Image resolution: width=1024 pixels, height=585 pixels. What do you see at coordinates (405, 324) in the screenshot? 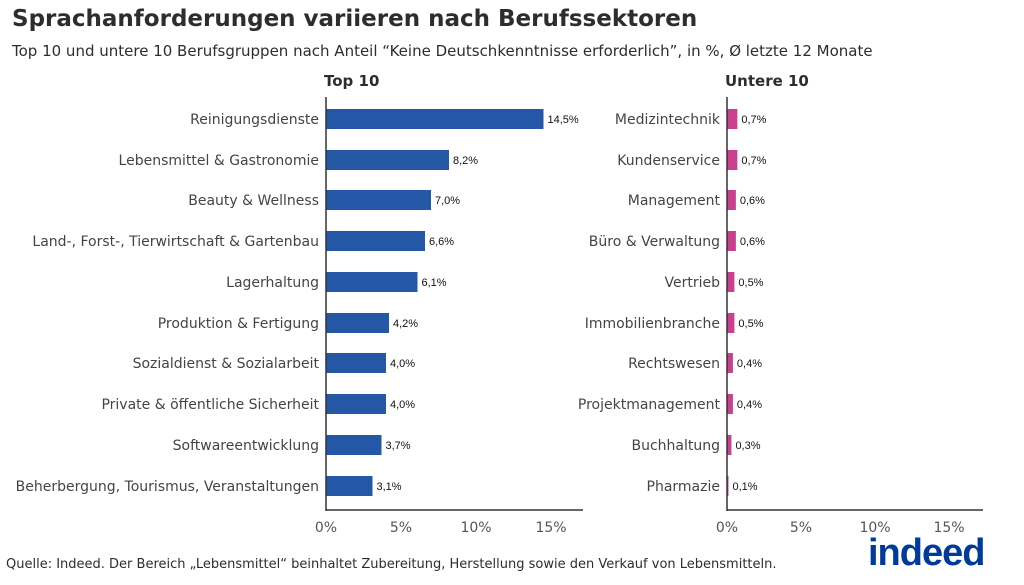
I see `data-label: 4,2%` at bounding box center [405, 324].